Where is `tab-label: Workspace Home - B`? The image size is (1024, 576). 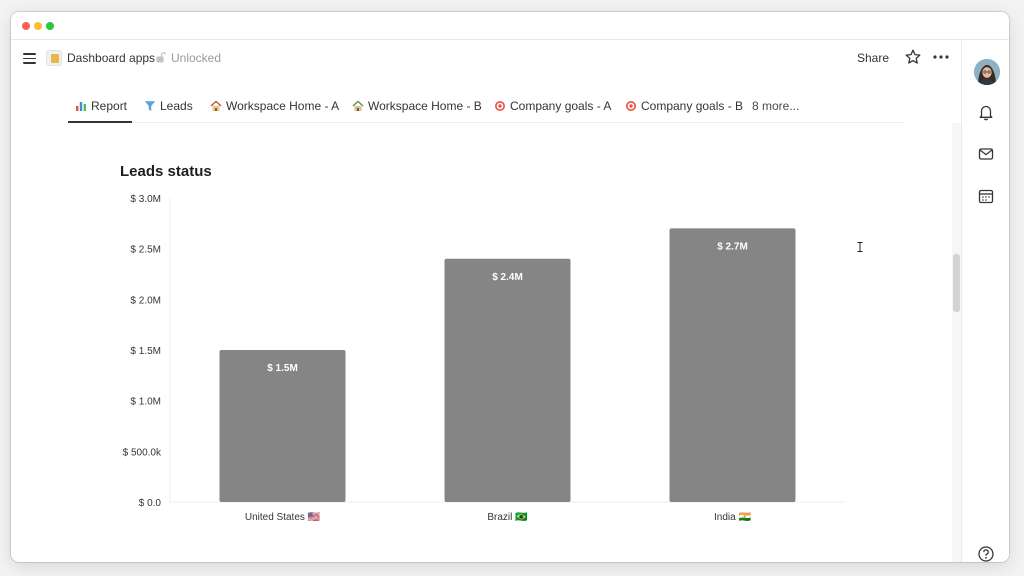 tab-label: Workspace Home - B is located at coordinates (425, 106).